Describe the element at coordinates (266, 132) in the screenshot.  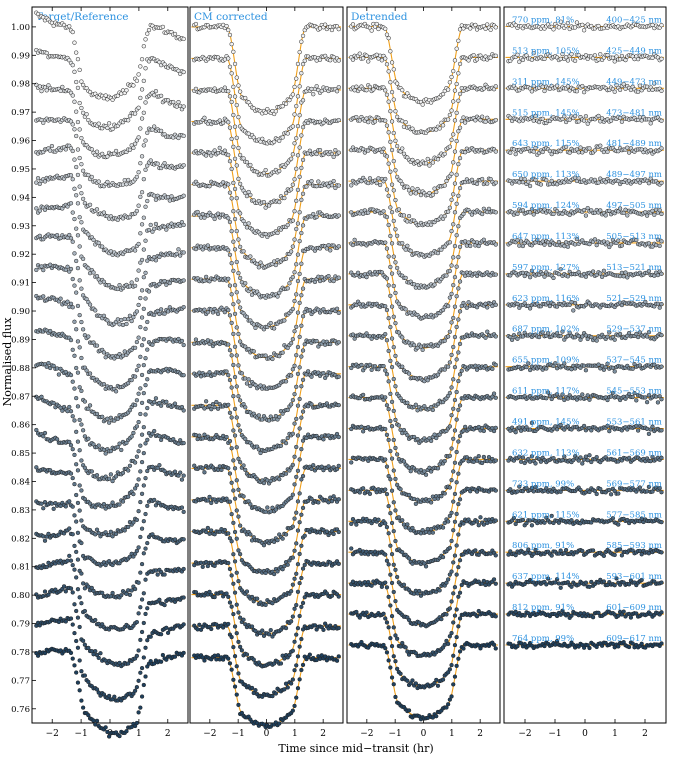
I see `model-line` at that location.